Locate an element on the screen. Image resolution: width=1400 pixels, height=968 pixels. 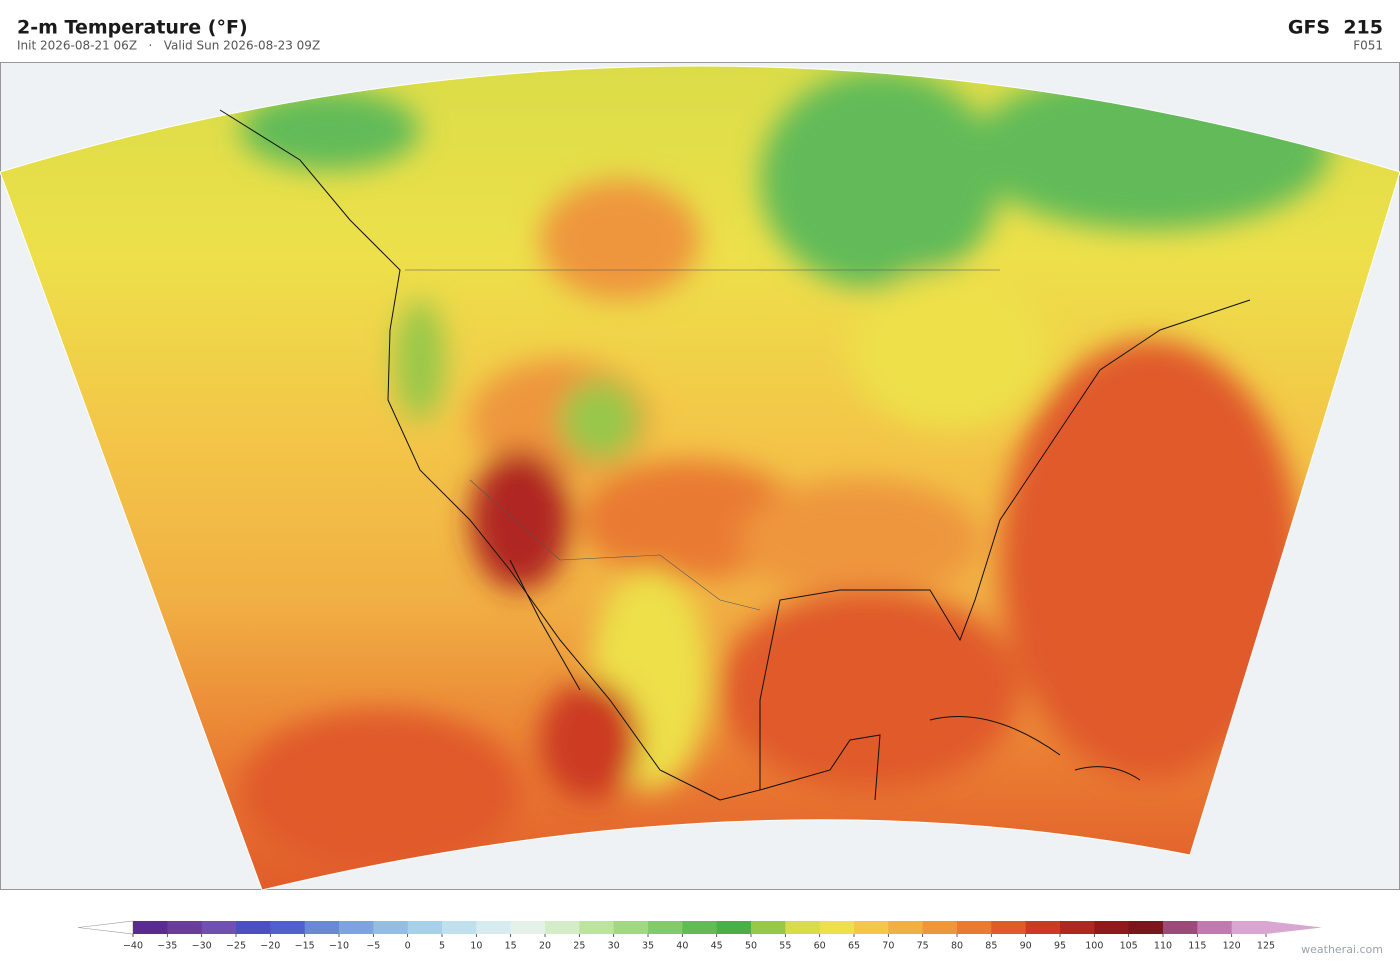
colorbar-tick-label: 35 is located at coordinates (648, 946).